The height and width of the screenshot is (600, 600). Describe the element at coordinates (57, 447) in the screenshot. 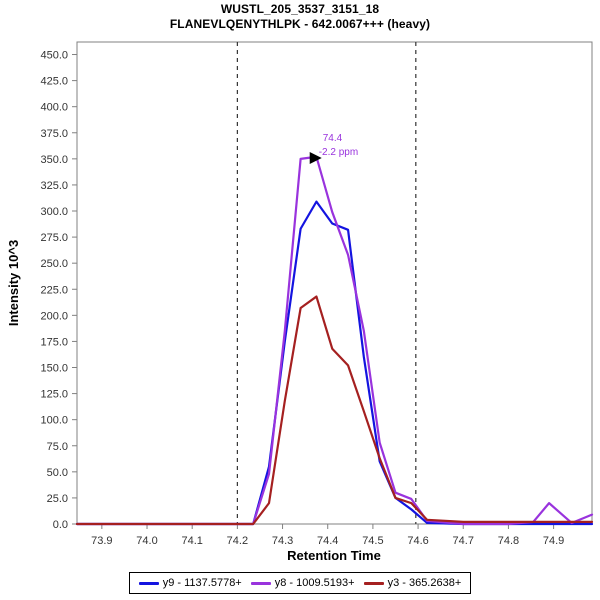

I see `y-tick-label: 75.0` at that location.